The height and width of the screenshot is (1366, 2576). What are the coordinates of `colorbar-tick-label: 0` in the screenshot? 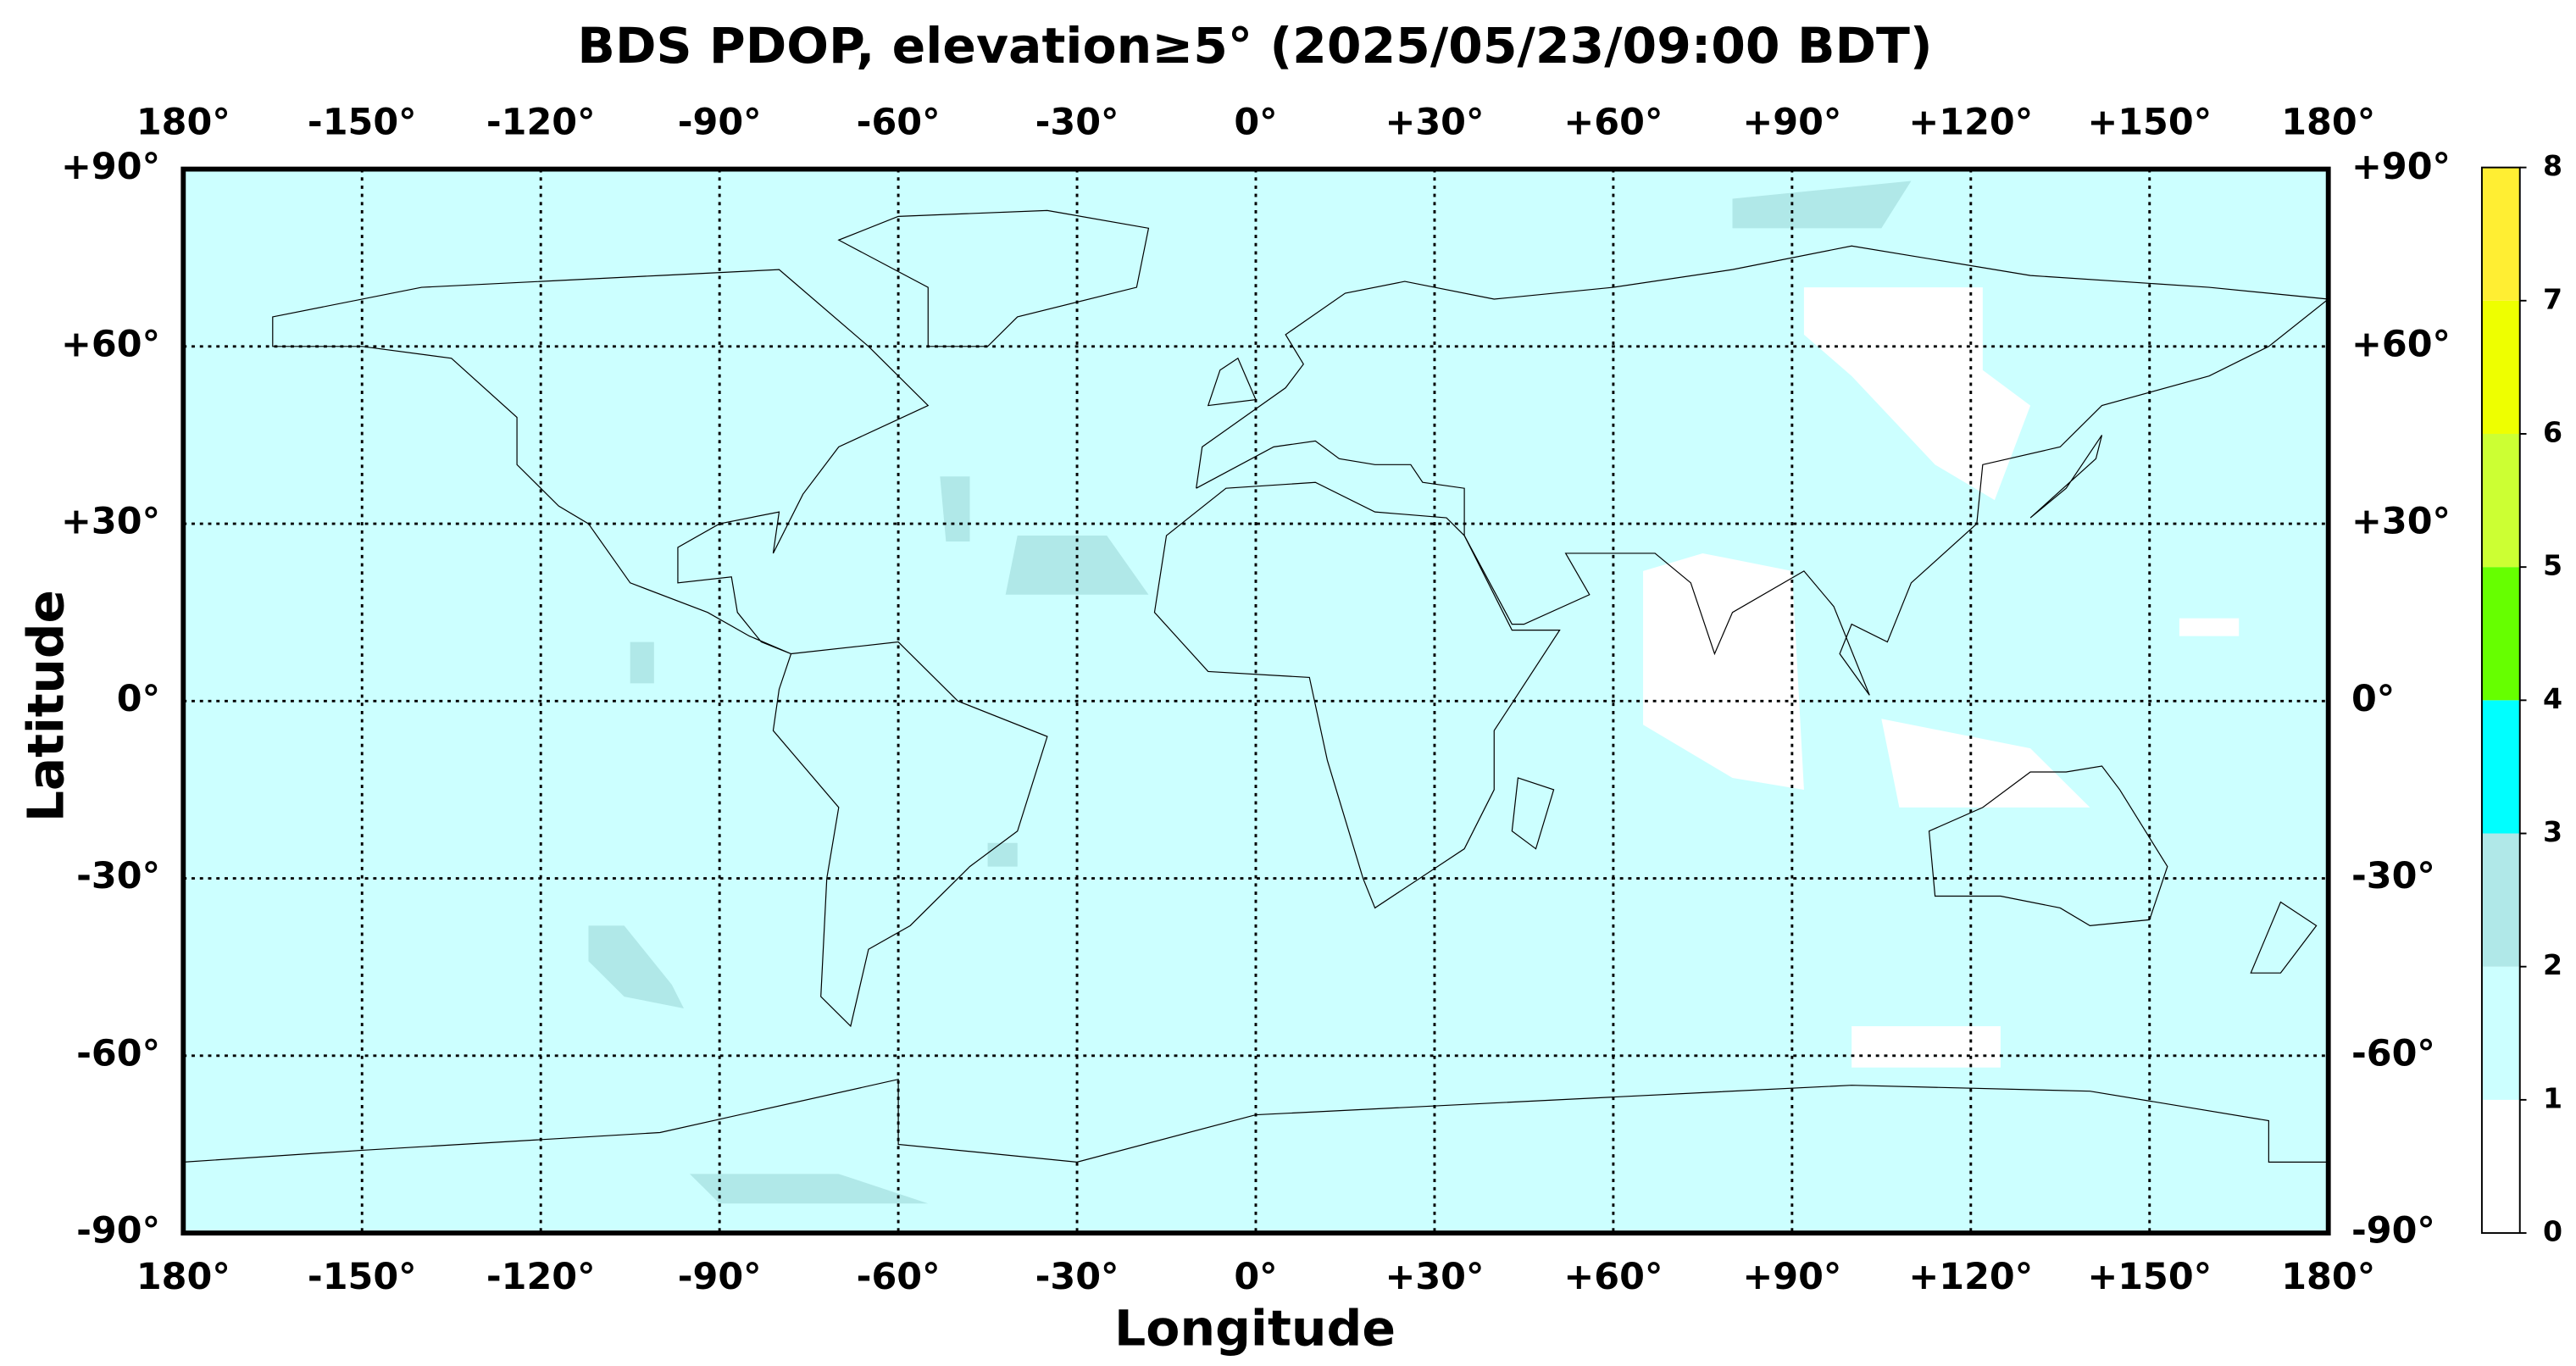 It's located at (2552, 1231).